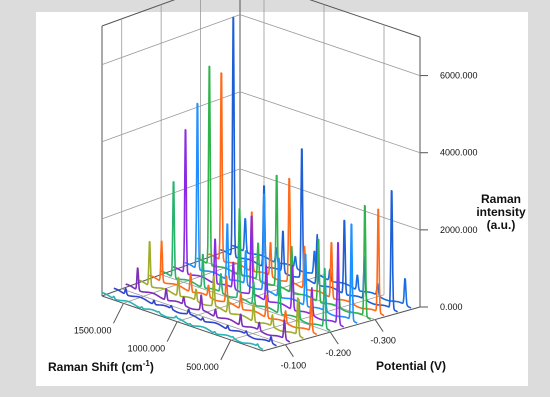 The width and height of the screenshot is (550, 397). Describe the element at coordinates (501, 212) in the screenshot. I see `y-axis-title-line-2: intensity` at that location.